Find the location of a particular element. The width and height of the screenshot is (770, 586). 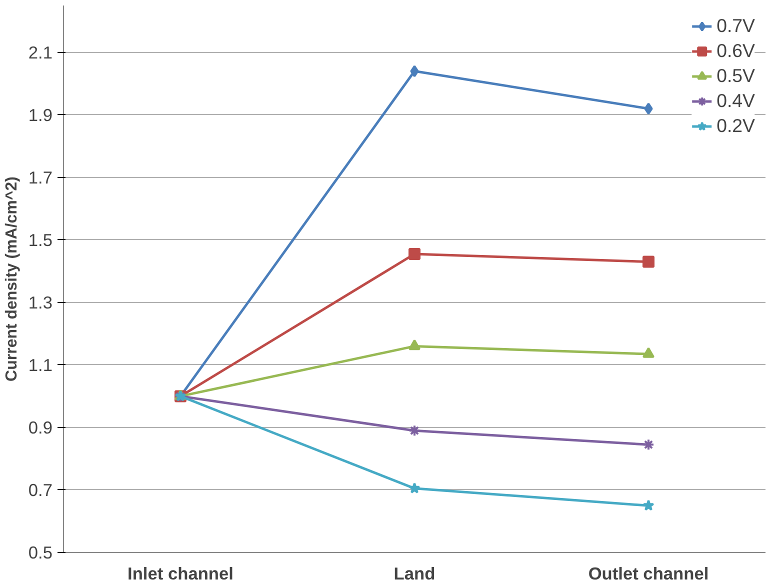

x-tick-label: Outlet channel is located at coordinates (648, 574).